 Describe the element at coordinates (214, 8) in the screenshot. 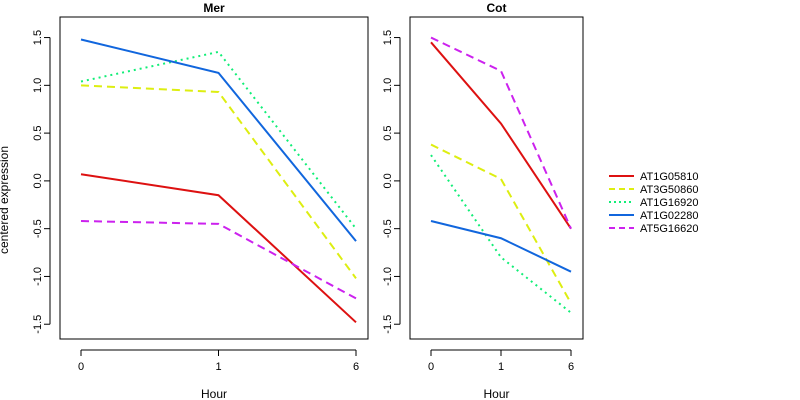

I see `panel-title: Mer` at that location.